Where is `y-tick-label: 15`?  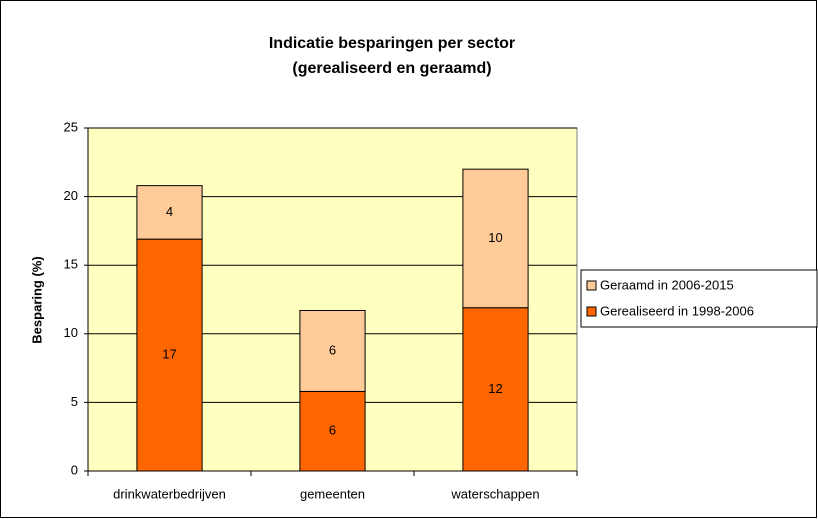
y-tick-label: 15 is located at coordinates (71, 264).